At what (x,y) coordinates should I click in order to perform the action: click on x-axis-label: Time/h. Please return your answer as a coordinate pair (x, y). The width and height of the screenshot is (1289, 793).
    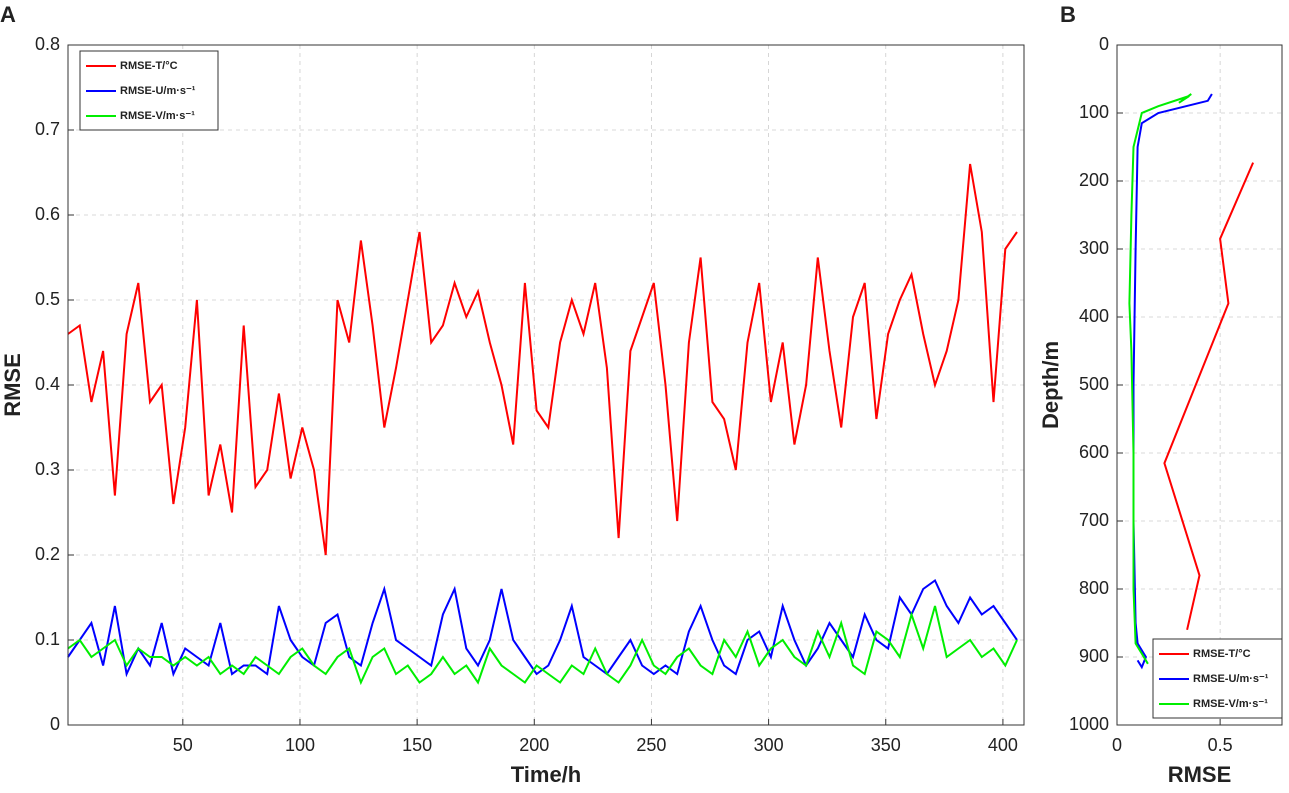
    Looking at the image, I should click on (546, 774).